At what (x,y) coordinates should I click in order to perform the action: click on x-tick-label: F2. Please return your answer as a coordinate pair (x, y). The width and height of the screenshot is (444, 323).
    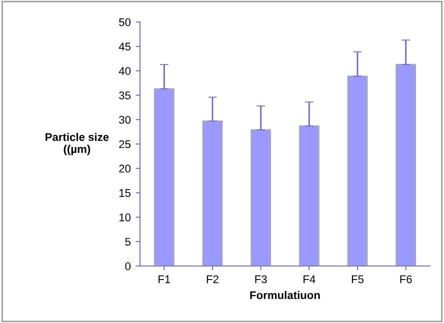
    Looking at the image, I should click on (212, 279).